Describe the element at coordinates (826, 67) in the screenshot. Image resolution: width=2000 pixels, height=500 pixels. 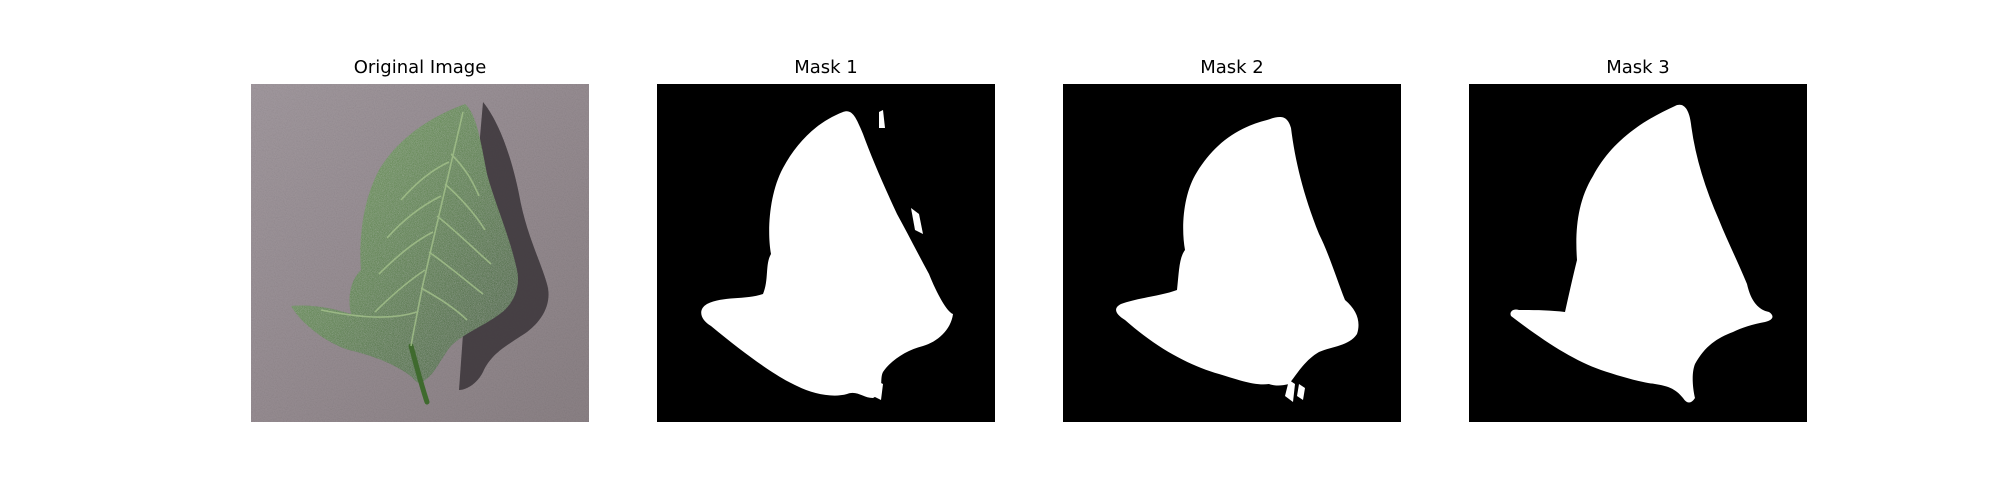
I see `panel-title-mask-1: Mask 1` at that location.